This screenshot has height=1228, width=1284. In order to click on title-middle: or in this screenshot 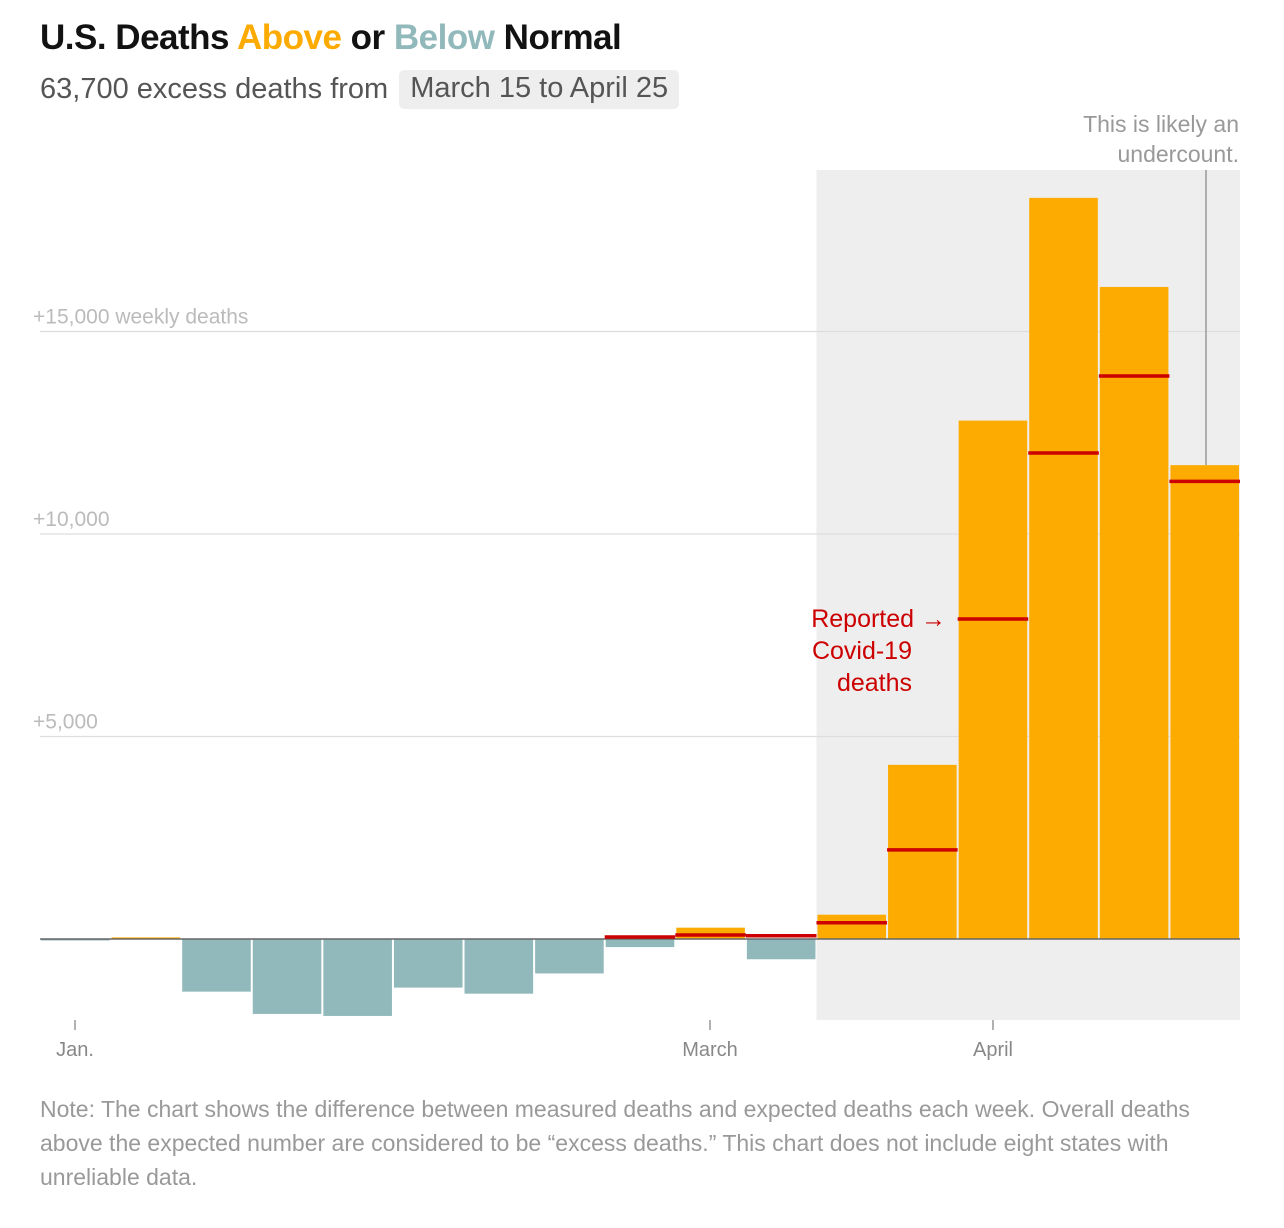, I will do `click(367, 37)`.